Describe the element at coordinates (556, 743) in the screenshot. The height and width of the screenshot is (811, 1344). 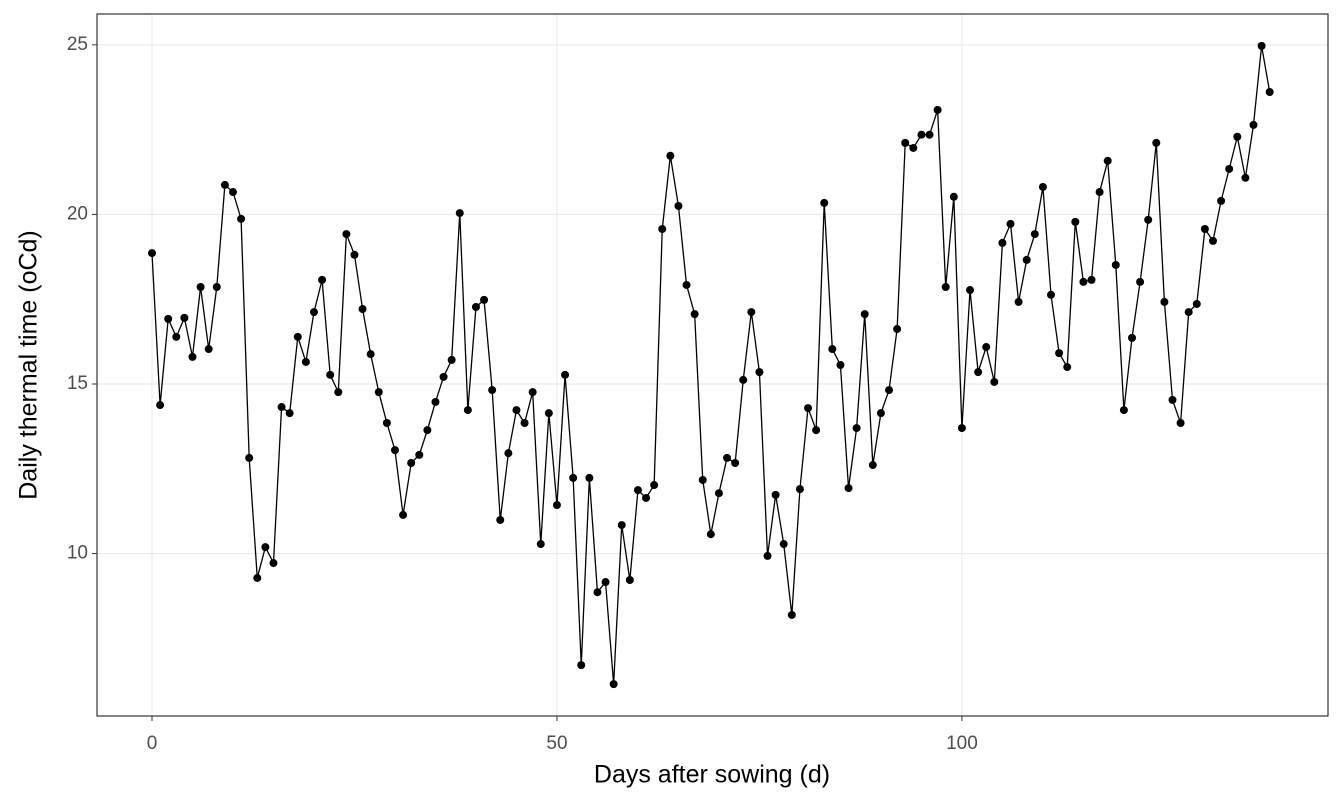
I see `x-tick-label: 50` at that location.